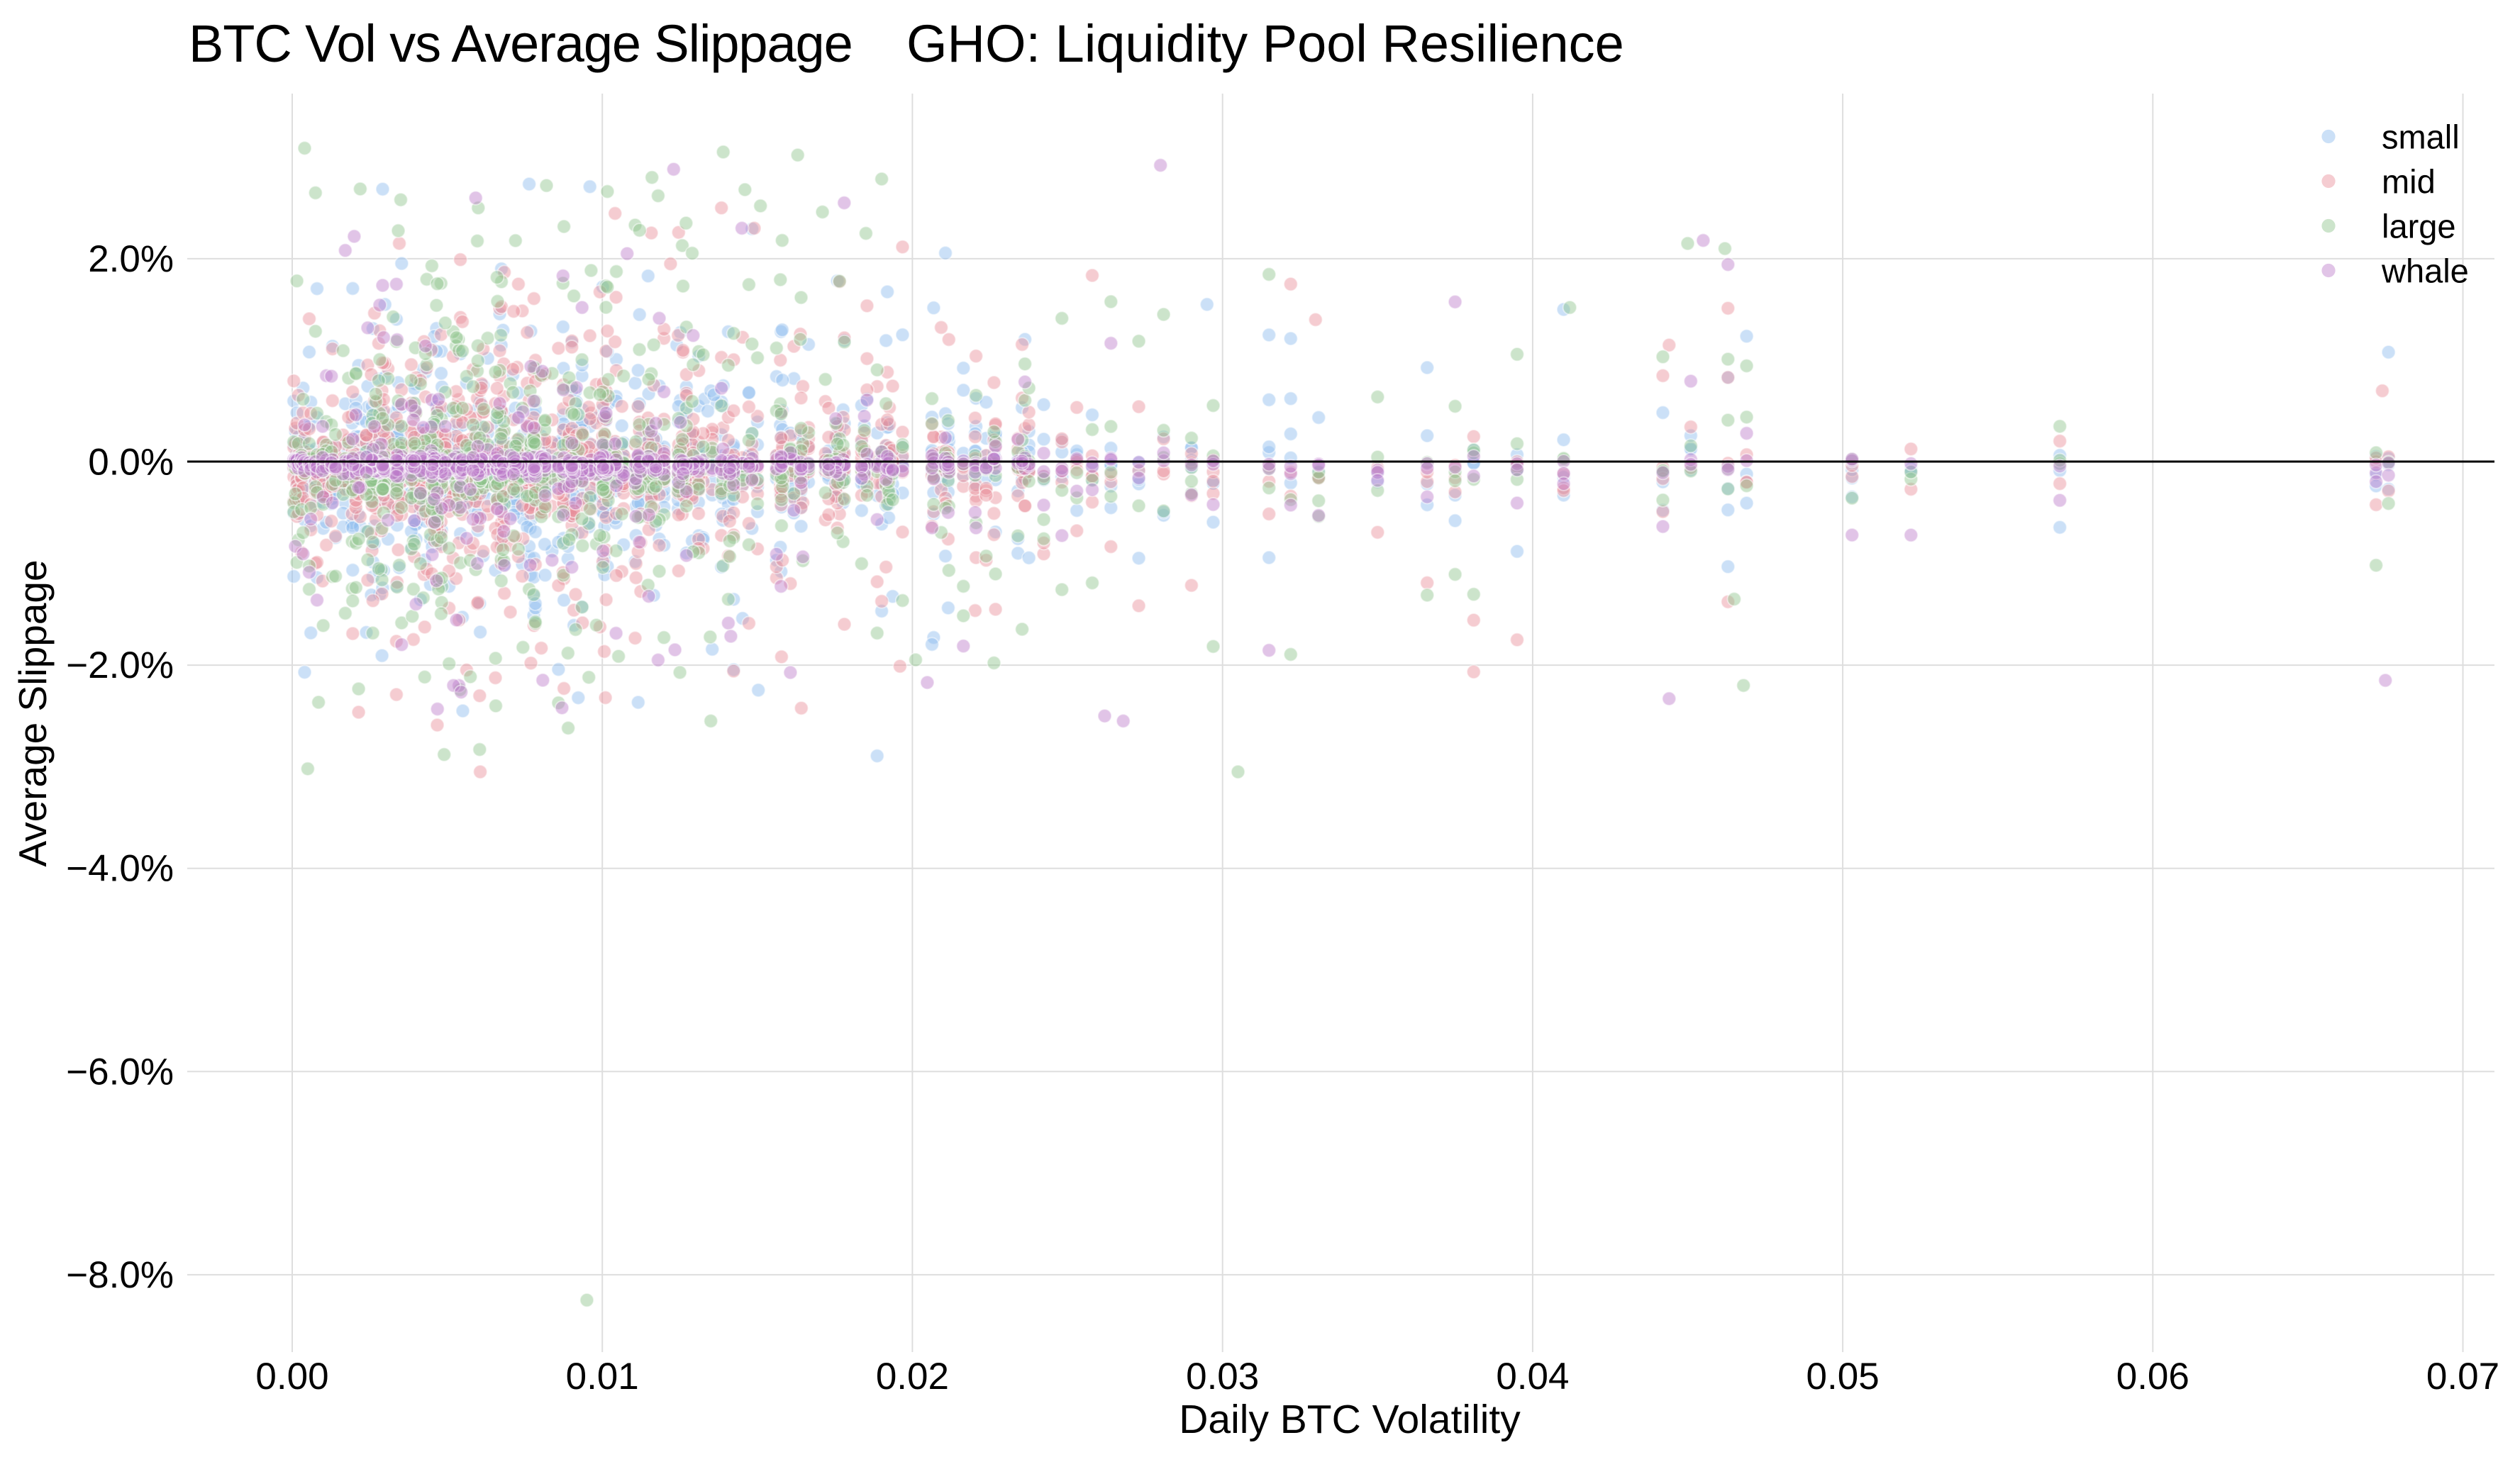 The width and height of the screenshot is (2520, 1462). What do you see at coordinates (2425, 271) in the screenshot?
I see `svg-text: whale` at bounding box center [2425, 271].